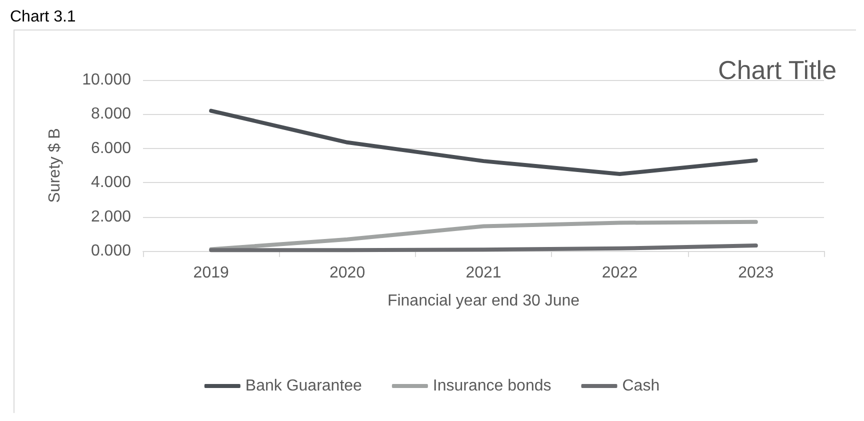 This screenshot has height=421, width=864. Describe the element at coordinates (348, 273) in the screenshot. I see `x-tick-label: 2020` at that location.